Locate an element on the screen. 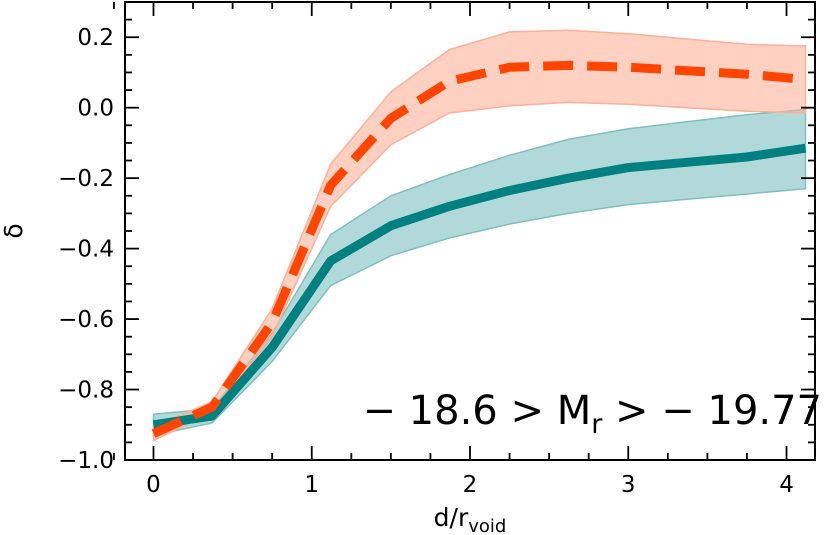  y-tick-label: 0.2 is located at coordinates (95, 38).